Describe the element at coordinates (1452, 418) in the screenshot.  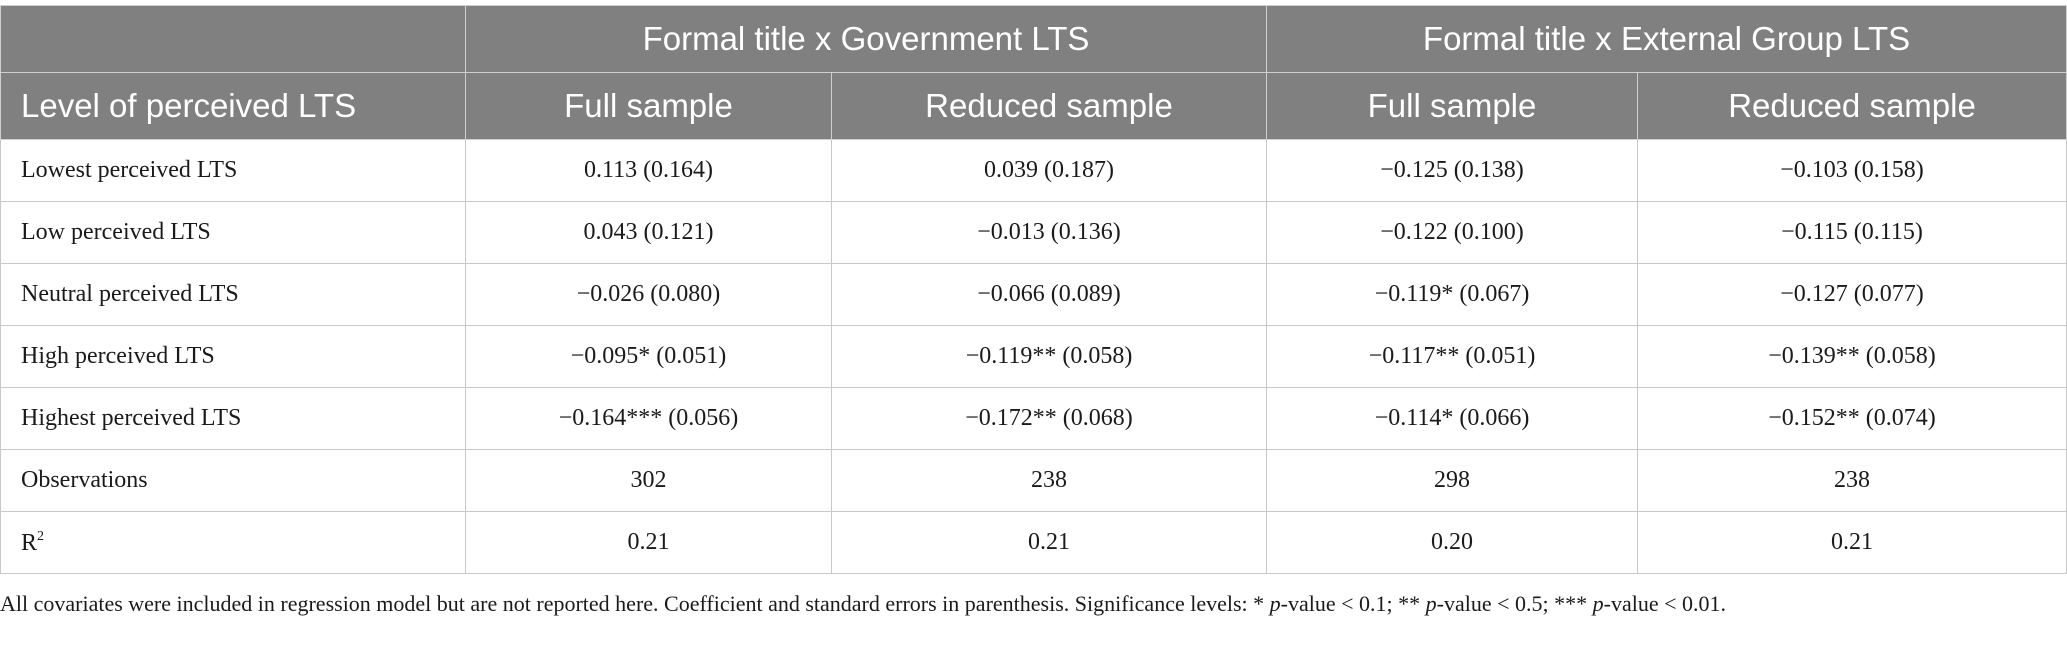
I see `table-cell: −0.114* (0.066)` at that location.